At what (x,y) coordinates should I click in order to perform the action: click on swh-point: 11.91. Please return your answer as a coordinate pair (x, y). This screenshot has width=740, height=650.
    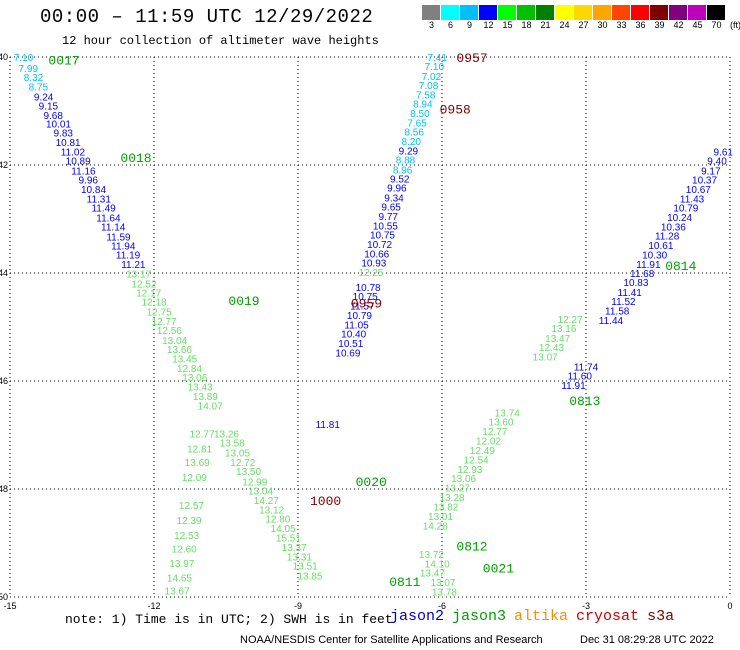
    Looking at the image, I should click on (573, 386).